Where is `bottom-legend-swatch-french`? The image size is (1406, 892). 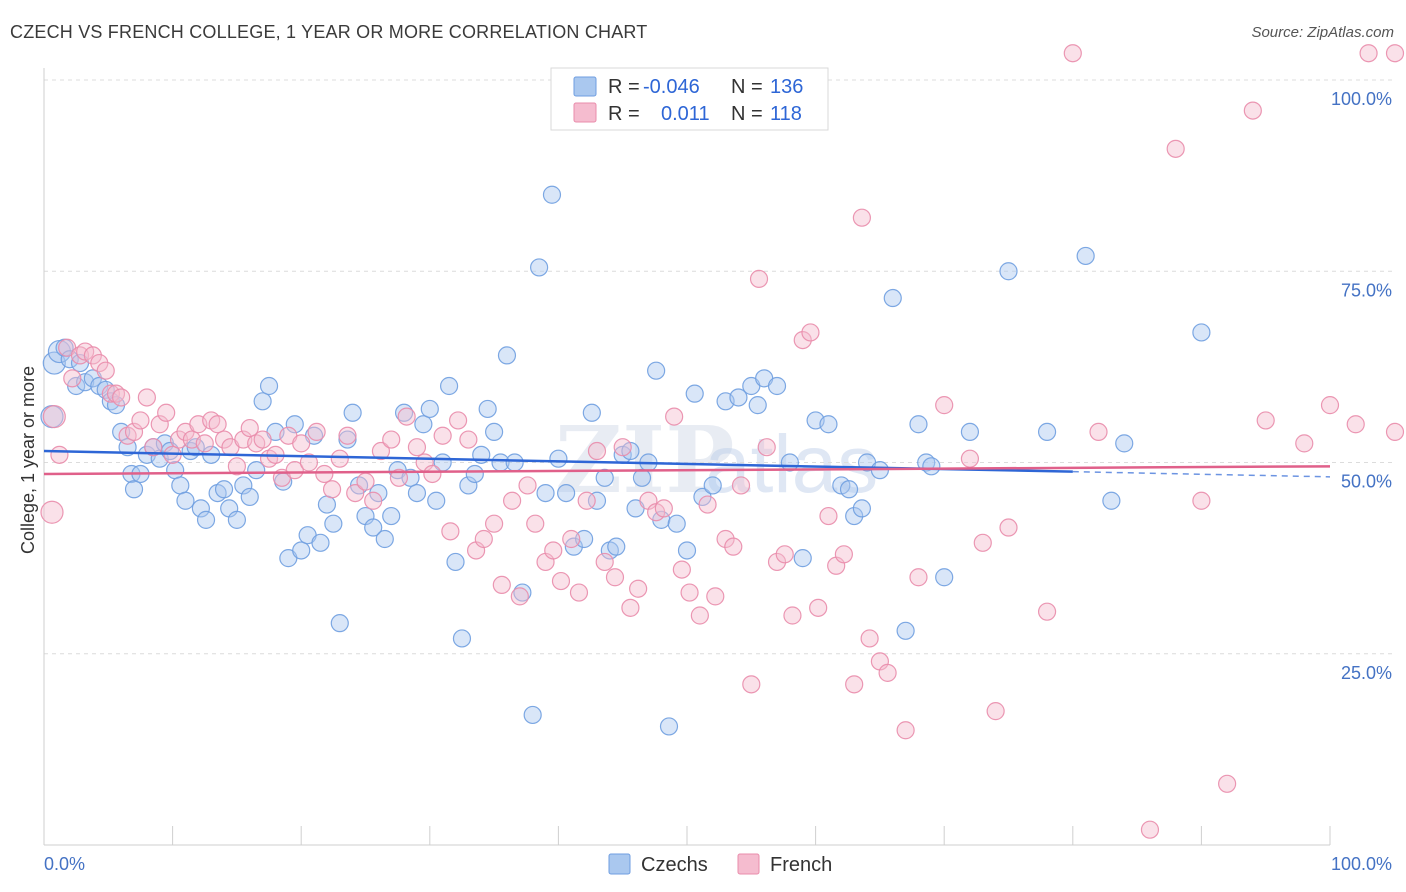
bottom-legend-swatch-french is located at coordinates (748, 864).